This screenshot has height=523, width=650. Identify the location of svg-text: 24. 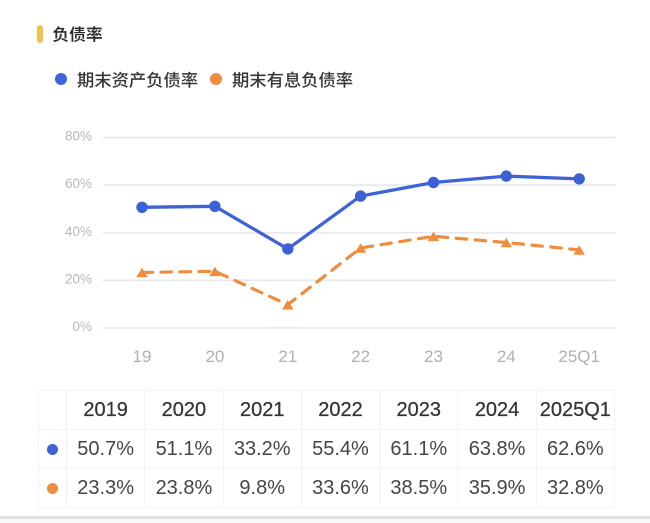
(506, 356).